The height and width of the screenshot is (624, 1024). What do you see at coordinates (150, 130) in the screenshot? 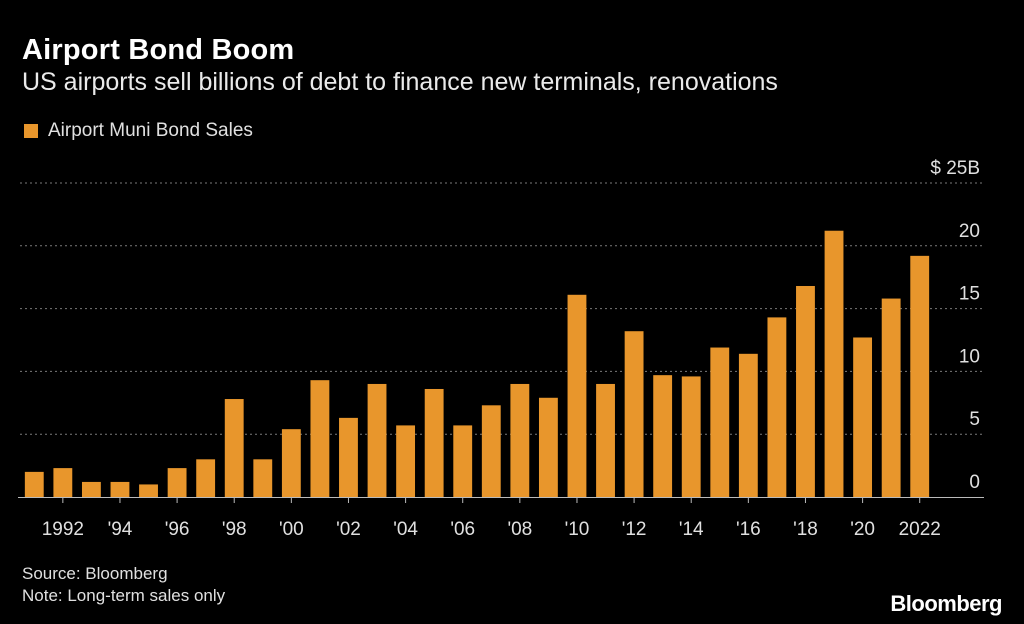
I see `legend-label: Airport Muni Bond Sales` at bounding box center [150, 130].